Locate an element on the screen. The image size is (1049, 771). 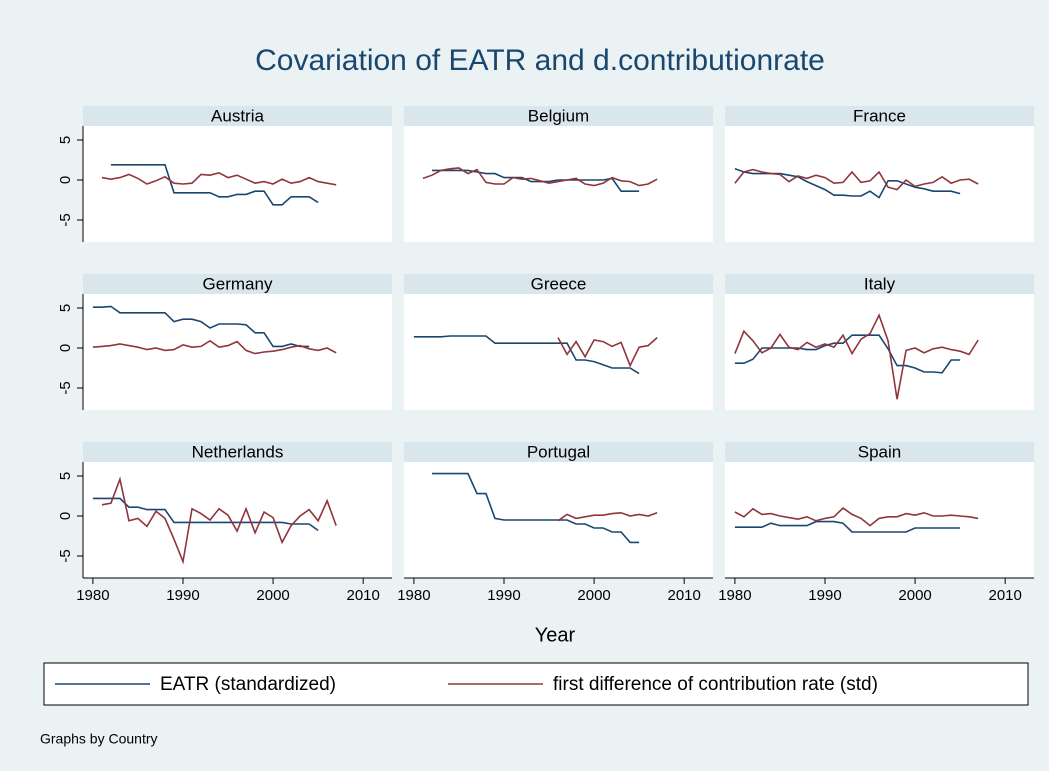
panel-title: Austria is located at coordinates (237, 115).